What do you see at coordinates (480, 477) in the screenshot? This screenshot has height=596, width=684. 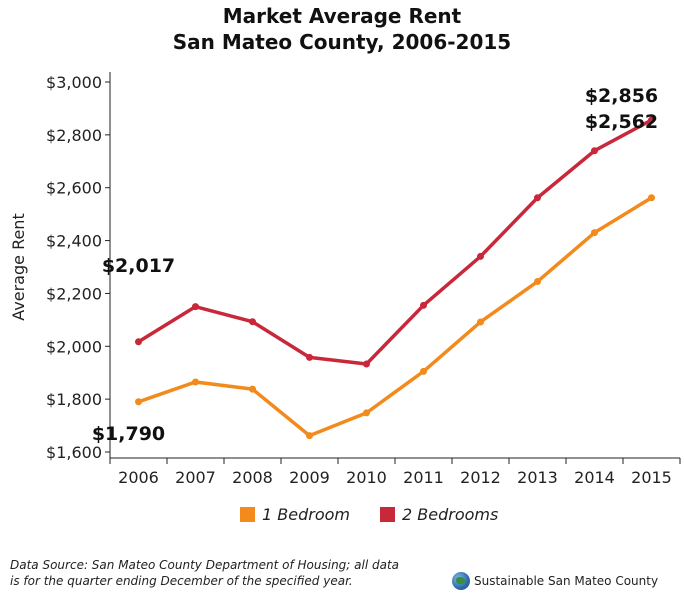 I see `x-tick-label: 2012` at bounding box center [480, 477].